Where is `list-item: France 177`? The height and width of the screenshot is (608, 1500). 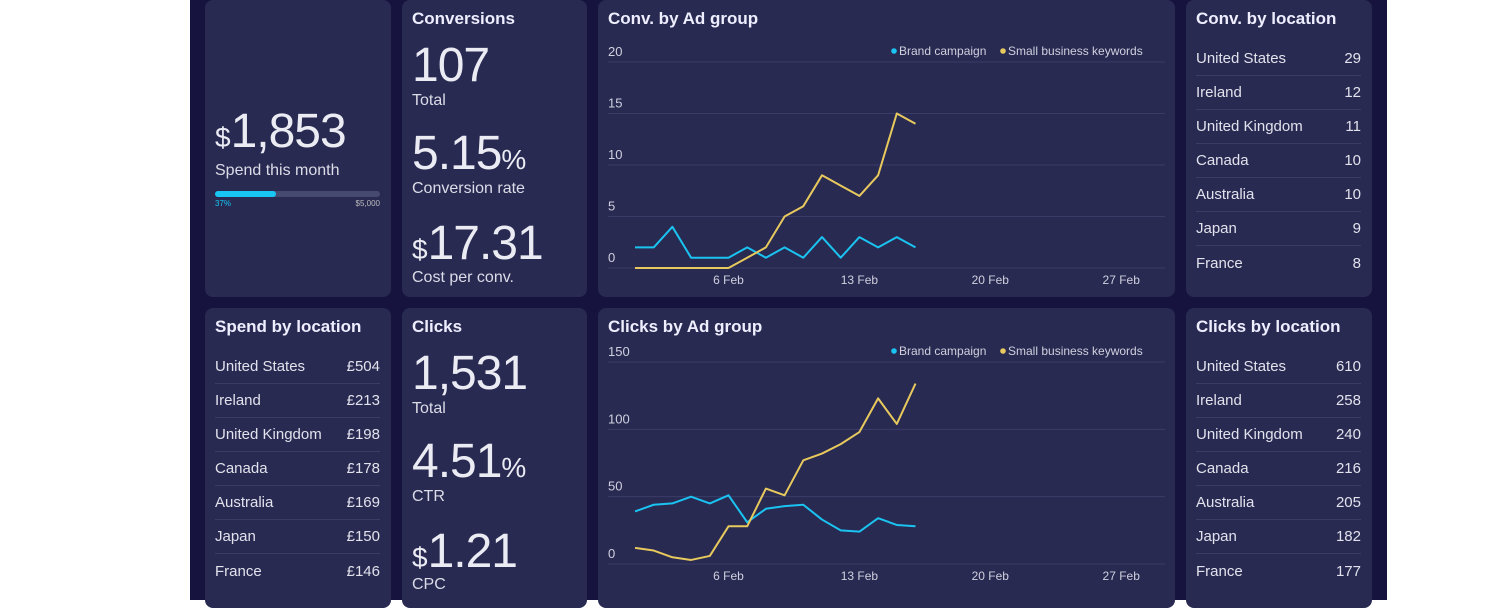 list-item: France 177 is located at coordinates (1278, 571).